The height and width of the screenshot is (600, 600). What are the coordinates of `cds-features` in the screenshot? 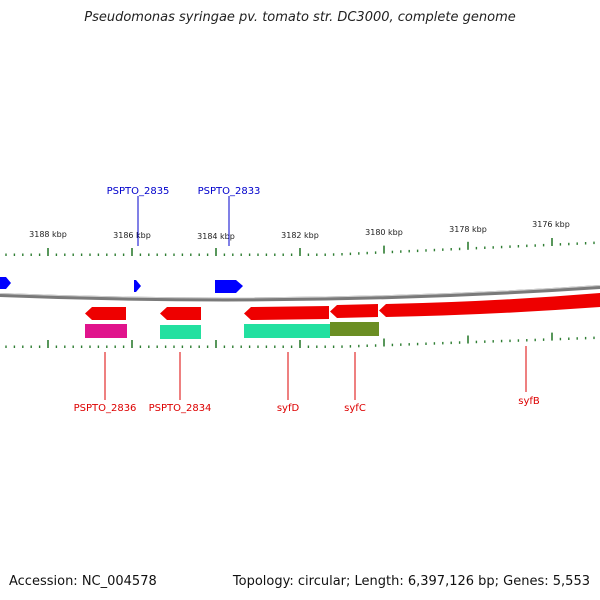 It's located at (232, 330).